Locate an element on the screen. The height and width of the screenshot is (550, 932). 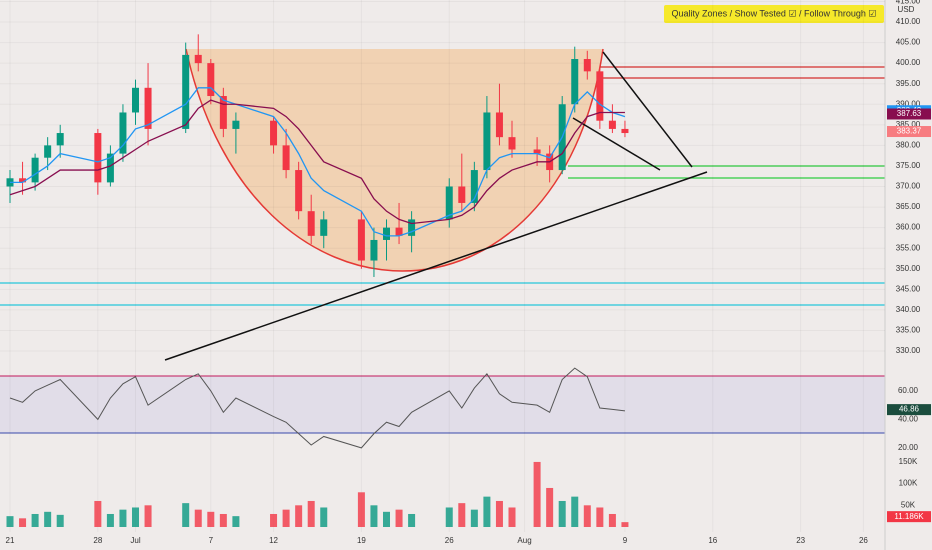
volume-tag-label: 11.186K is located at coordinates (909, 516).